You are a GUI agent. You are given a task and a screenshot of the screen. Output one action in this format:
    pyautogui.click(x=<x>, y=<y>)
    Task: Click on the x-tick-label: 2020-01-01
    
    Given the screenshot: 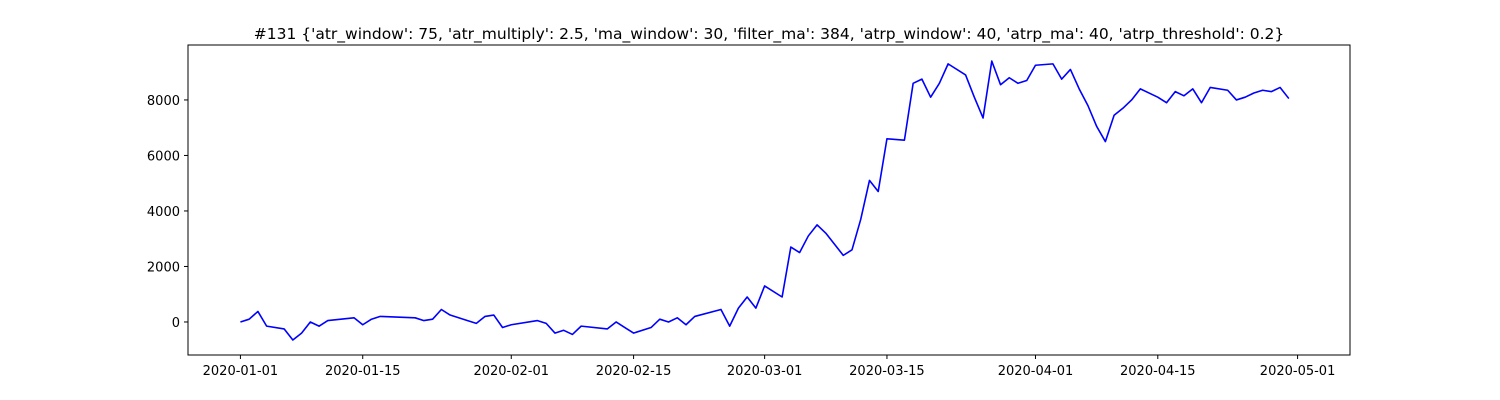 What is the action you would take?
    pyautogui.click(x=241, y=371)
    